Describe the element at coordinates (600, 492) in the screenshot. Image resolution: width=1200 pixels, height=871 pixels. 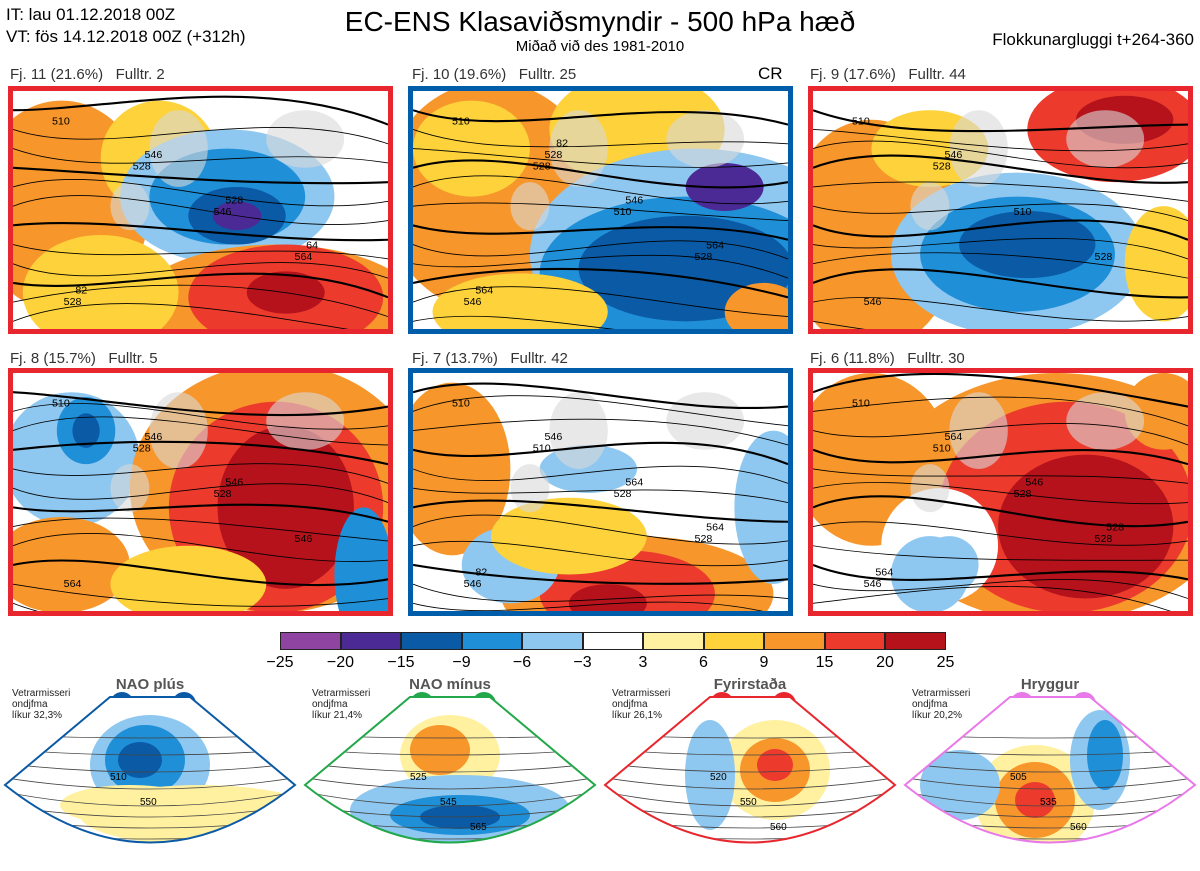
I see `cluster-map: 510 510 528 528 546 546 564 564 82` at that location.